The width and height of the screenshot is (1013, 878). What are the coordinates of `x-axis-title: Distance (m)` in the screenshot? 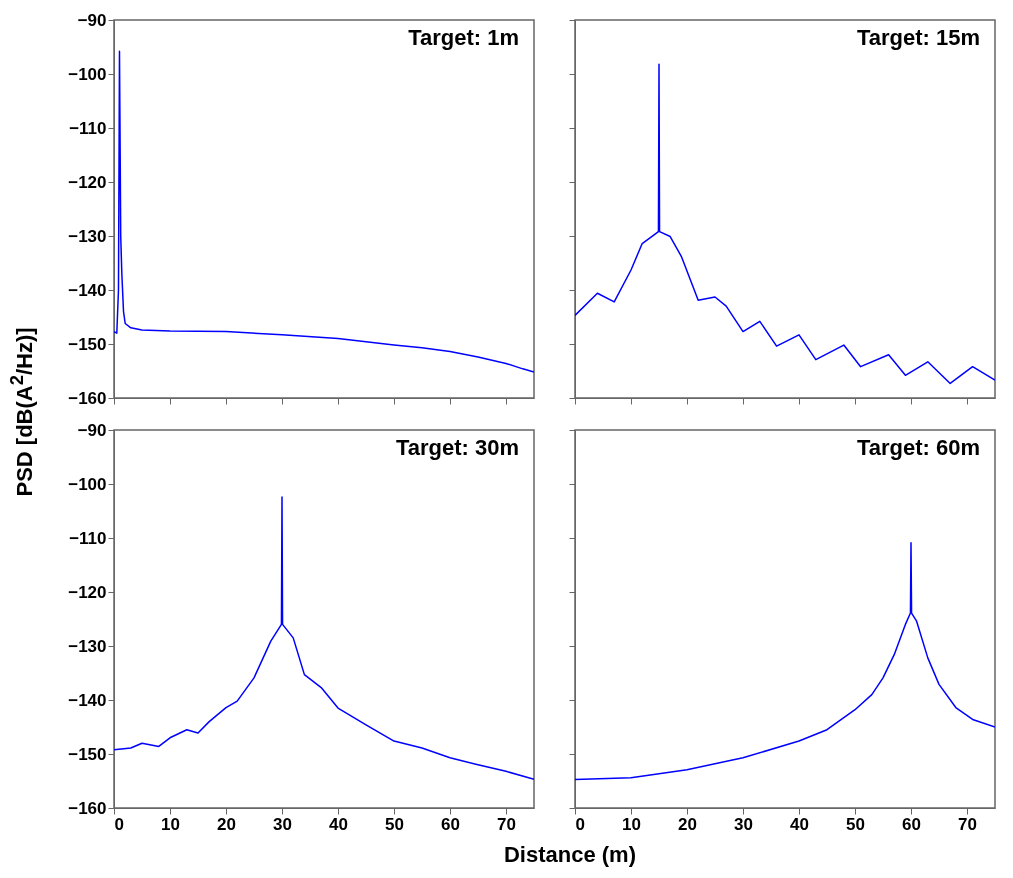 It's located at (570, 855).